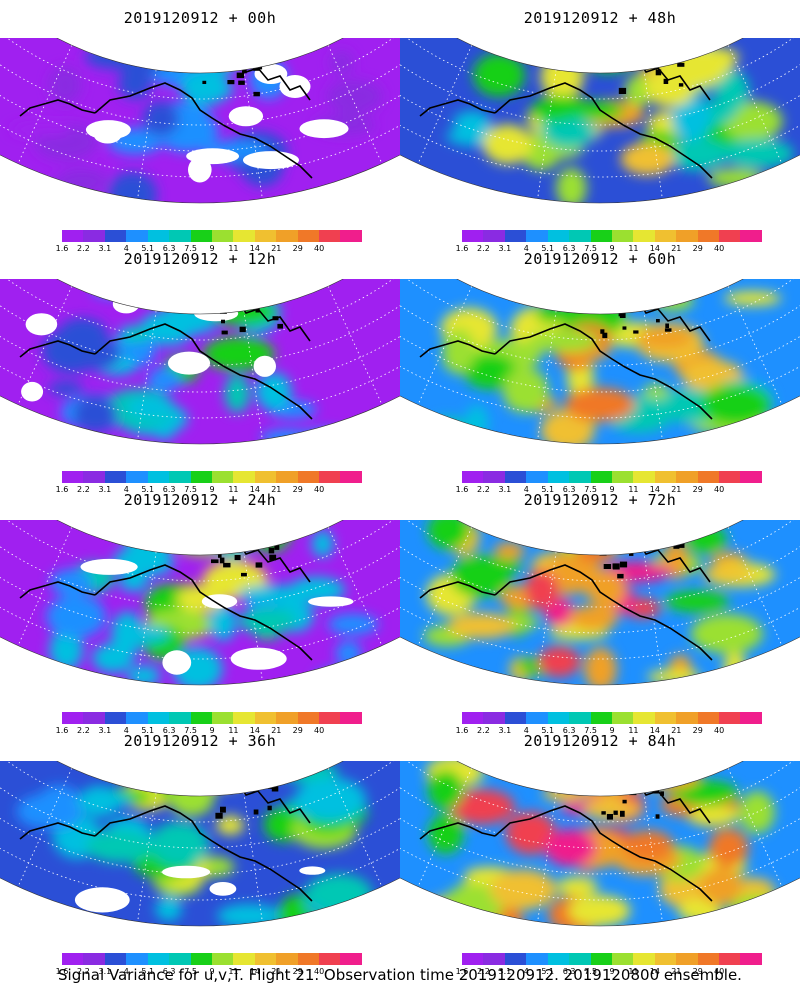  I want to click on variance-map, so click(600, 844).